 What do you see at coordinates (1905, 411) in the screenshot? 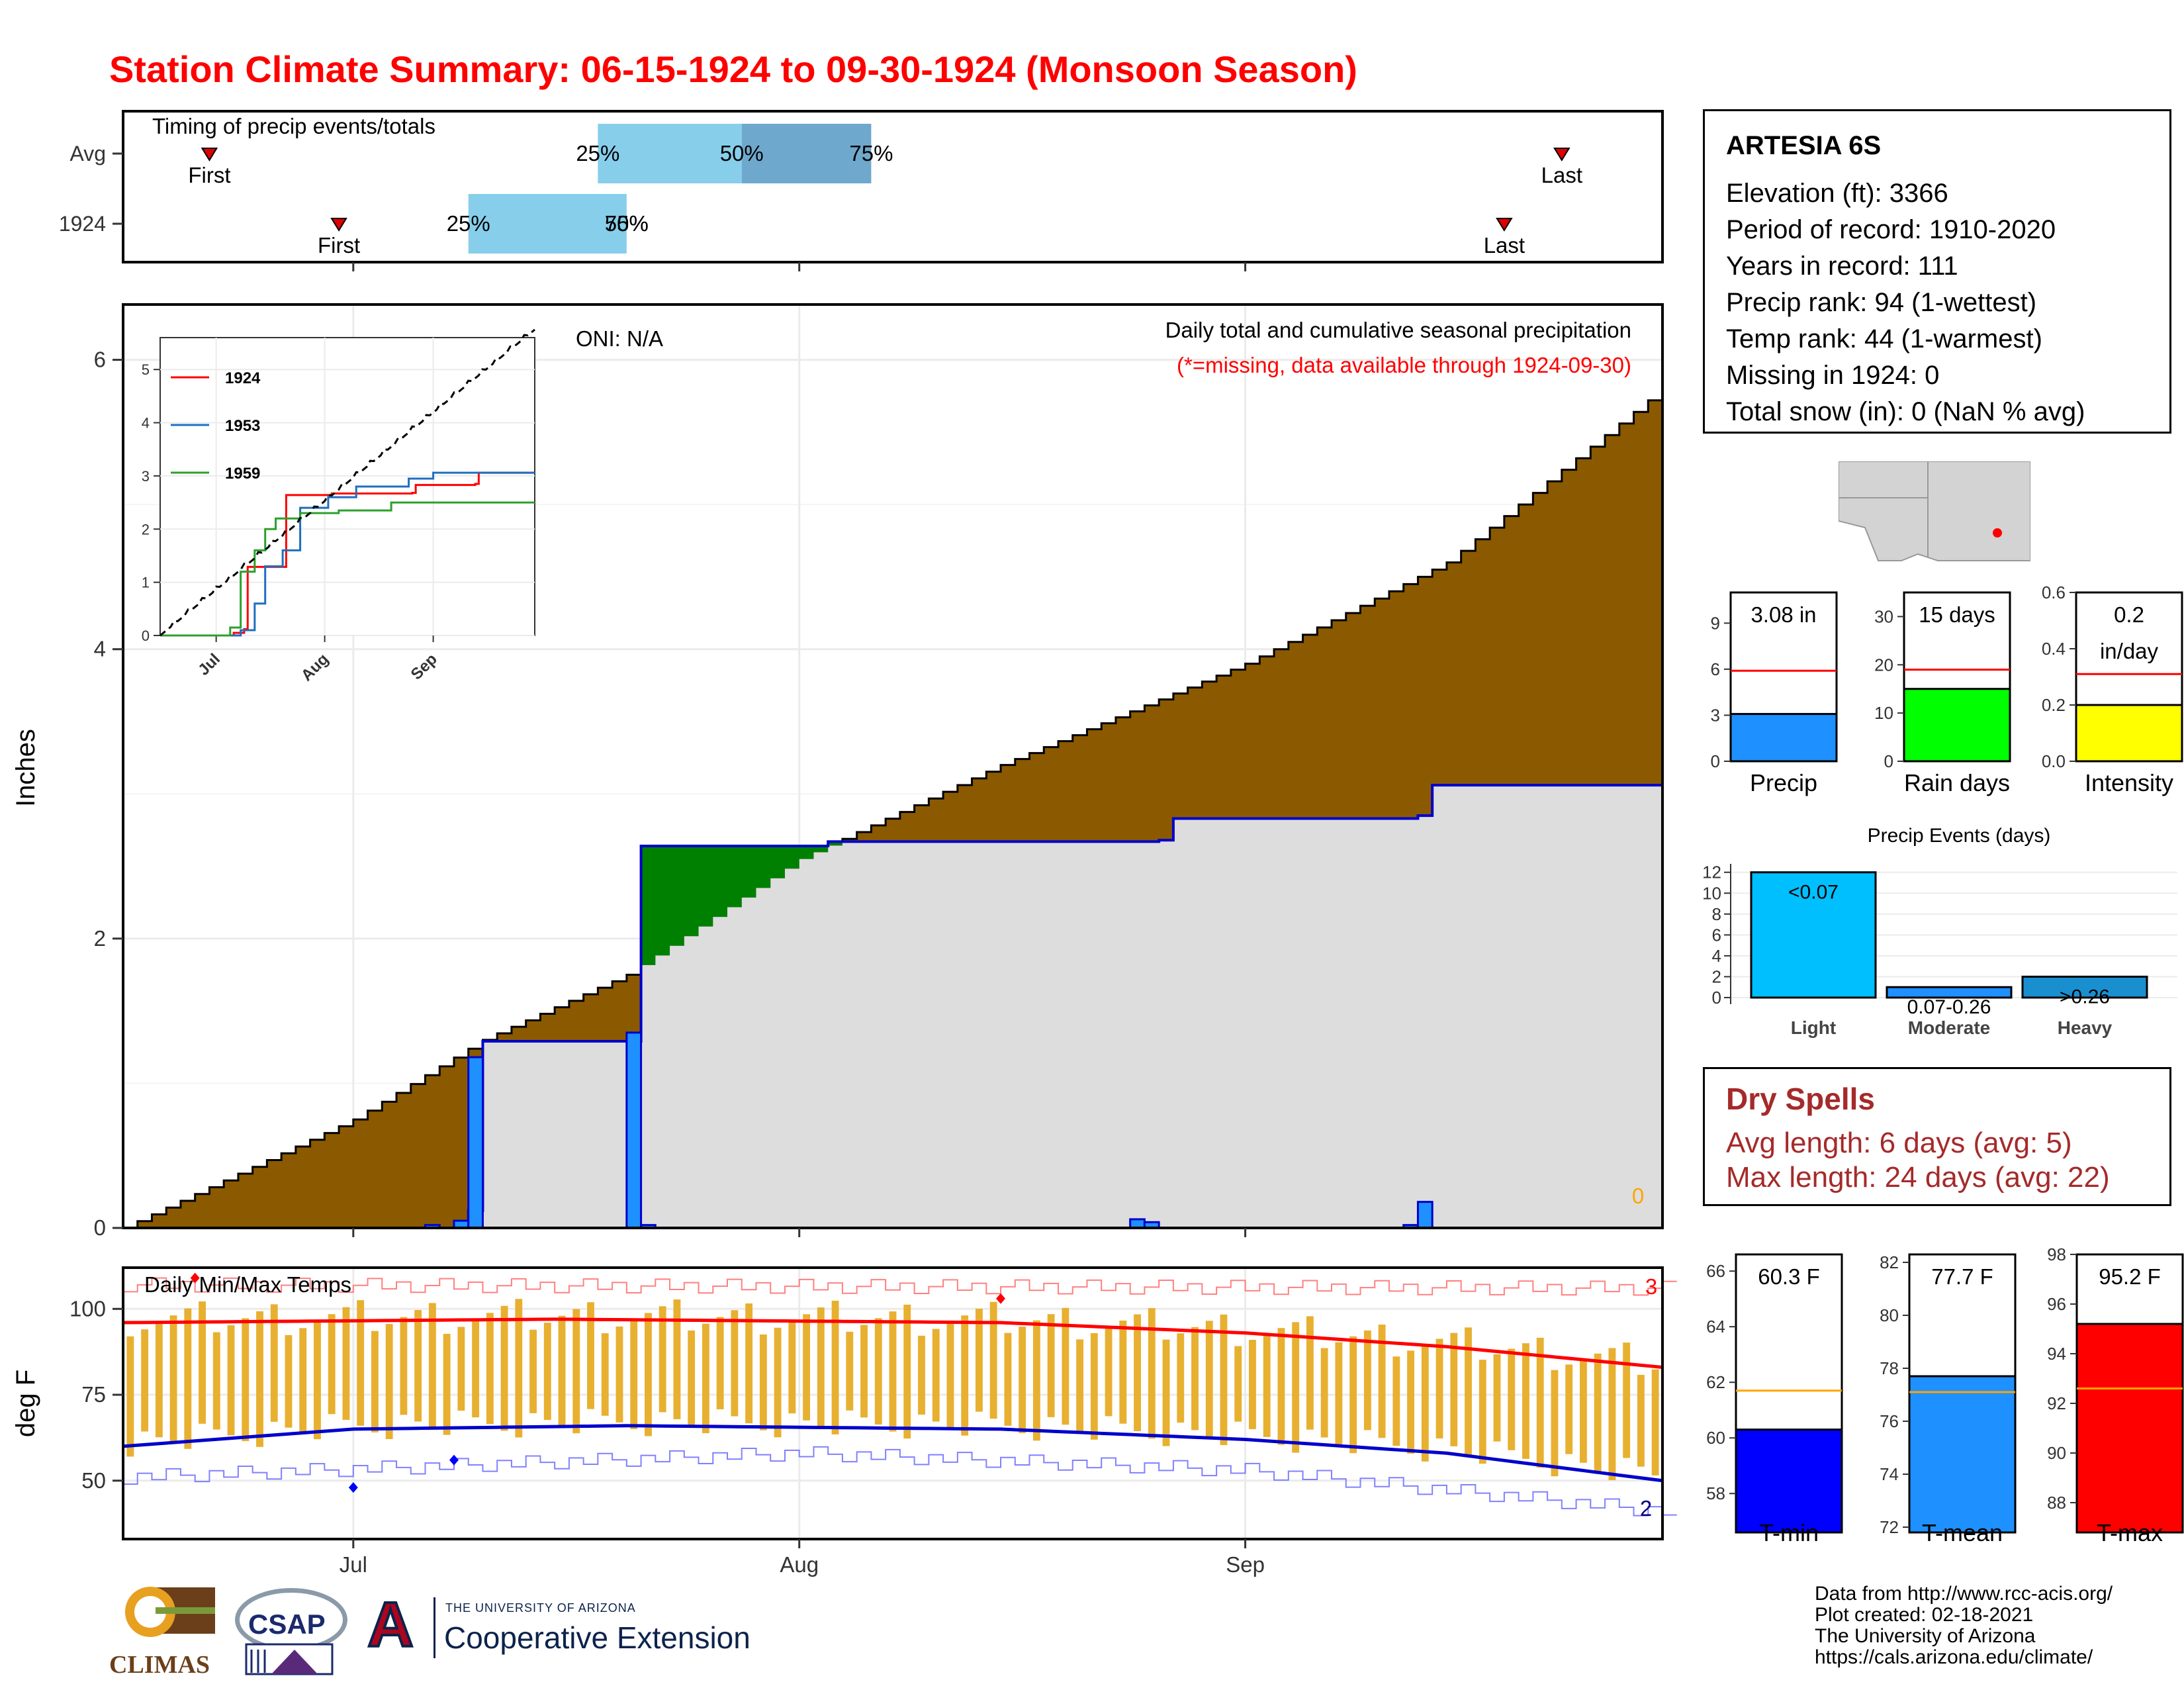
I see `station-detail-line: Total snow (in): 0 (NaN % avg)` at bounding box center [1905, 411].